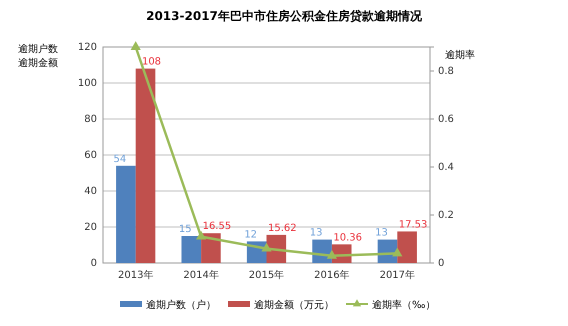 The image size is (568, 326). I want to click on y2-tick-label: 0.4, so click(446, 168).